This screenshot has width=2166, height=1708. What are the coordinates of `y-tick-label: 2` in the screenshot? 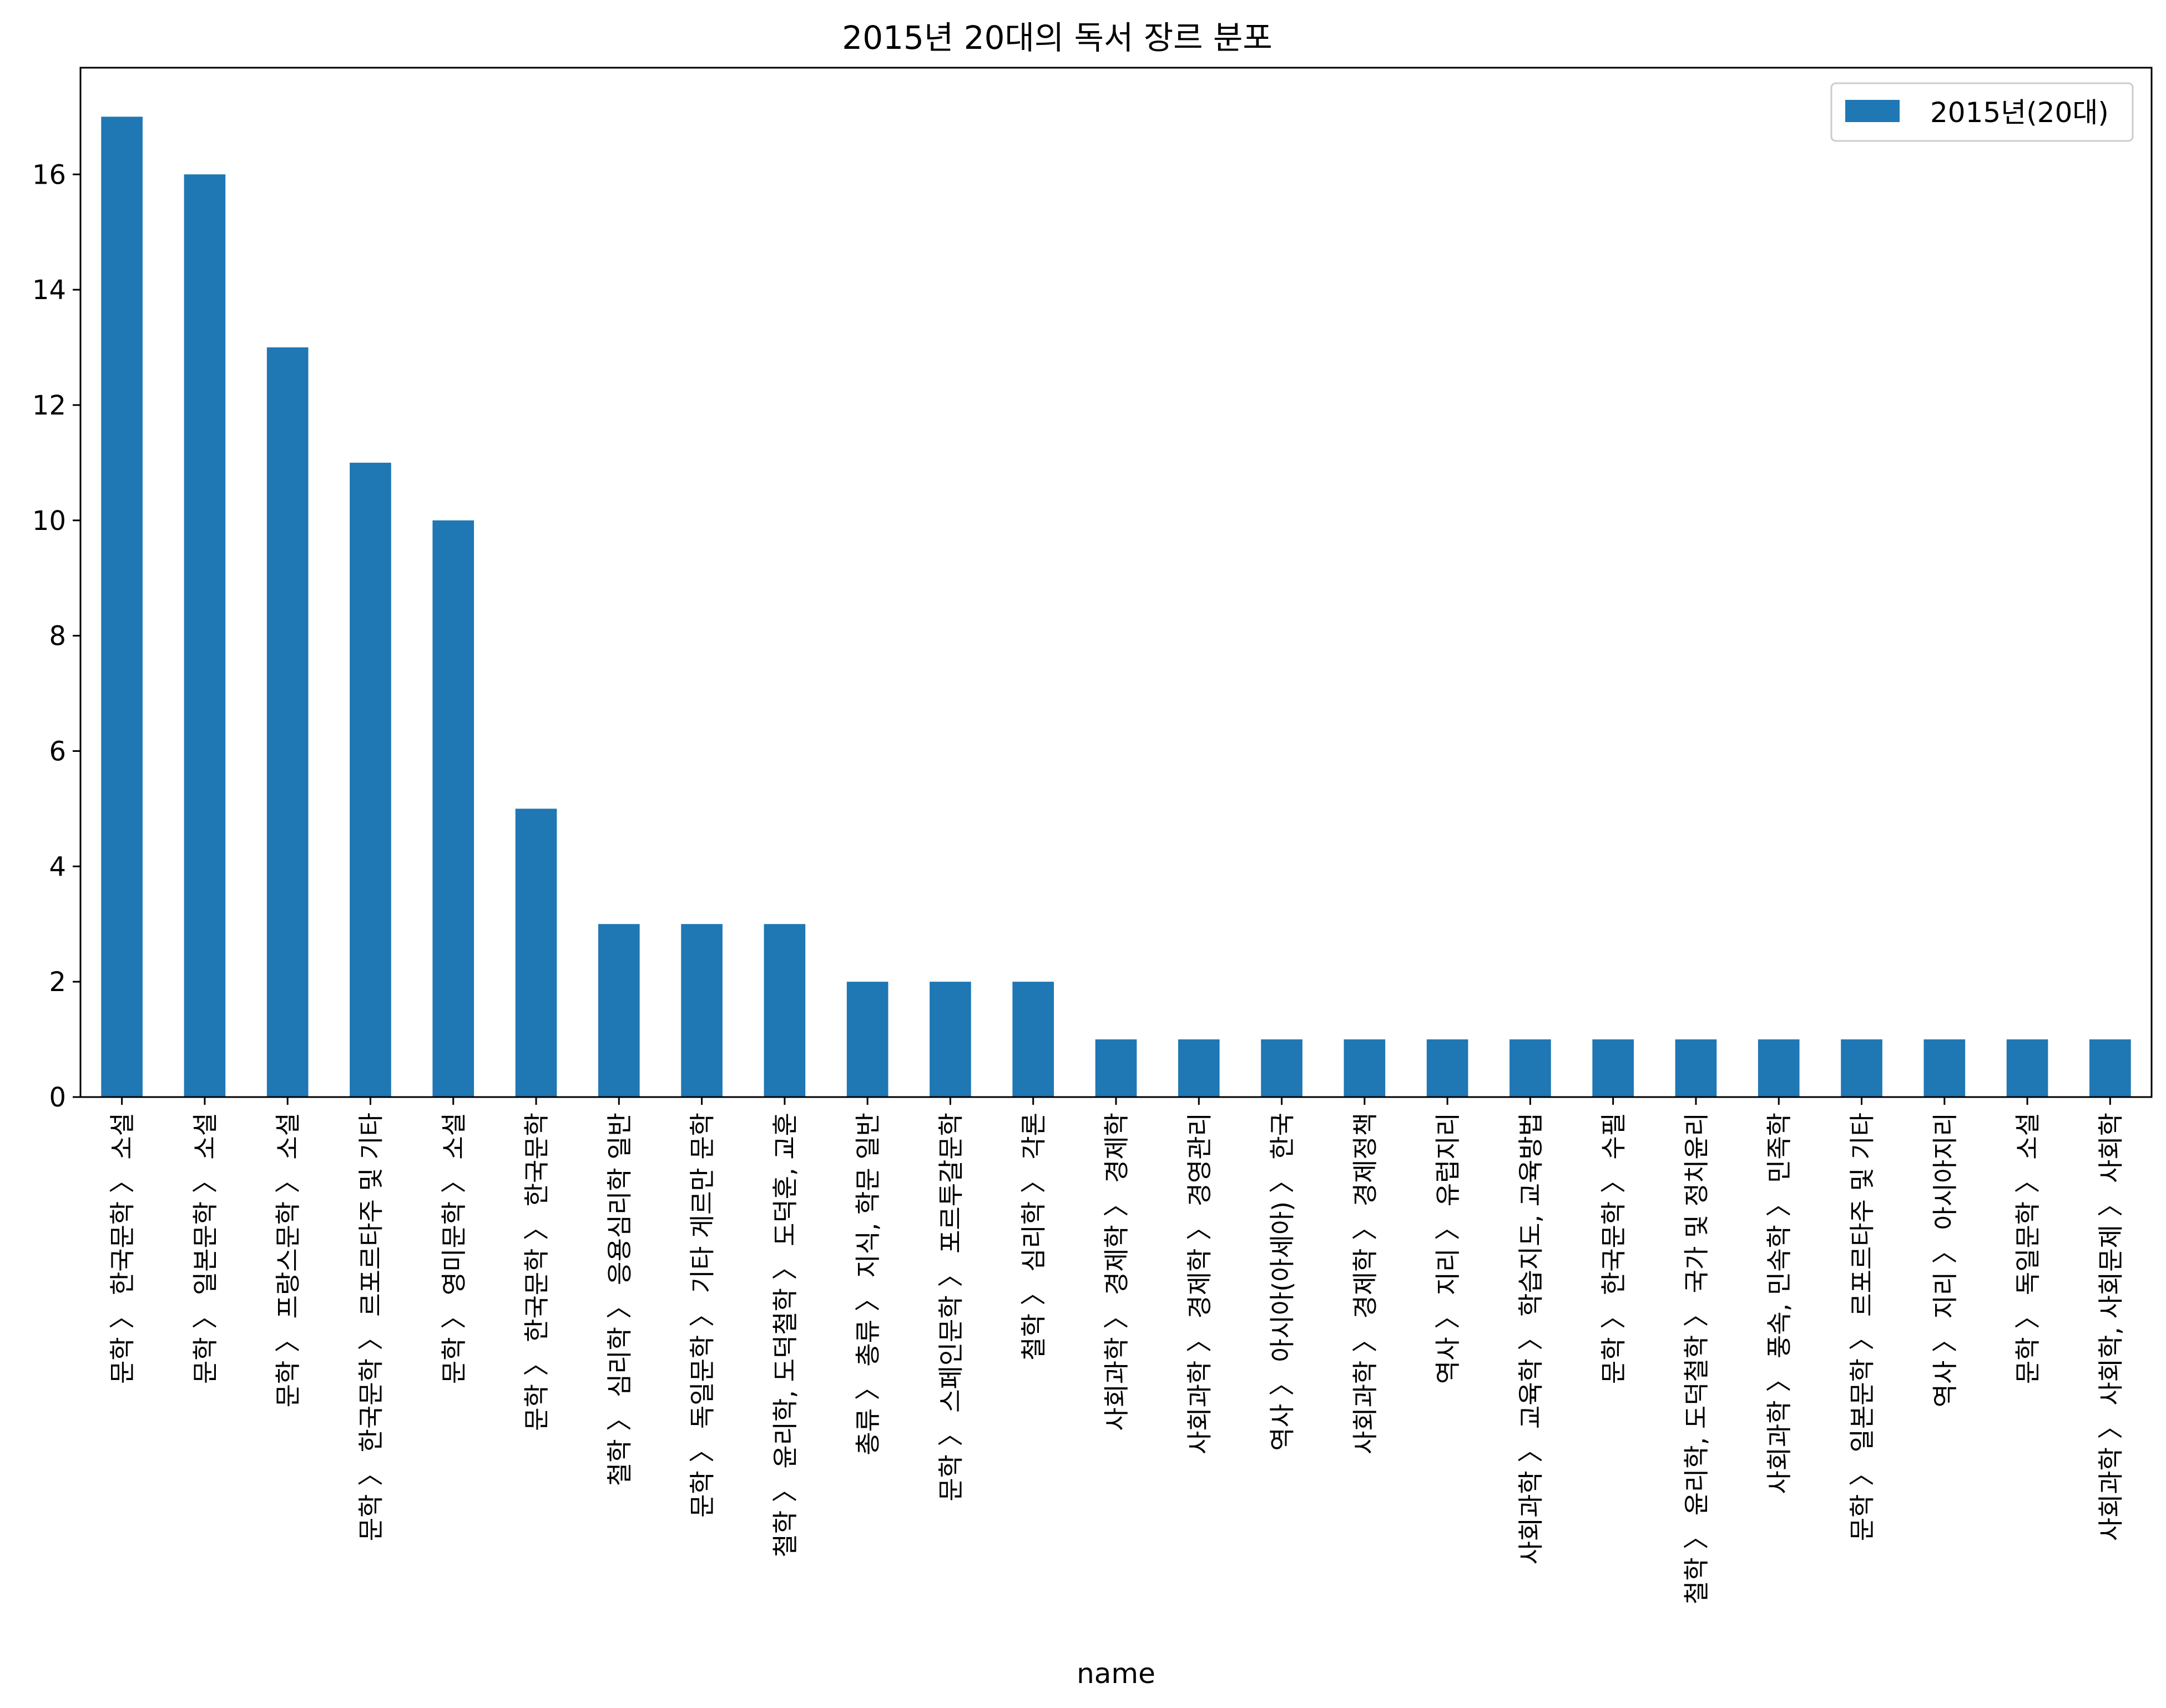 It's located at (57, 982).